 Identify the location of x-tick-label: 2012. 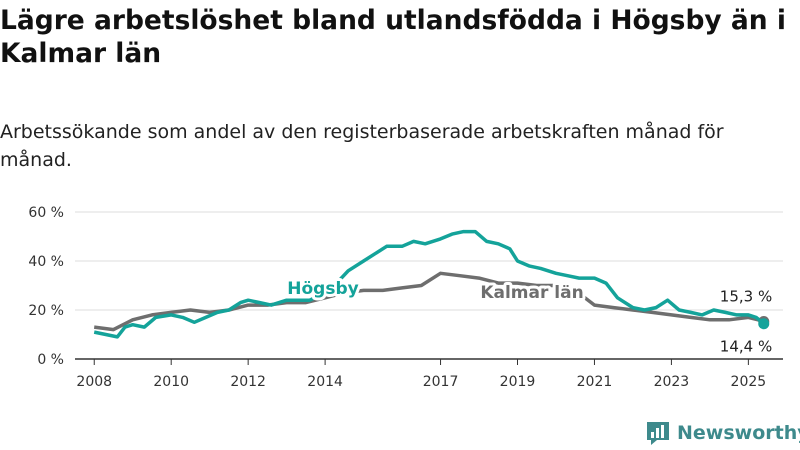
(248, 382).